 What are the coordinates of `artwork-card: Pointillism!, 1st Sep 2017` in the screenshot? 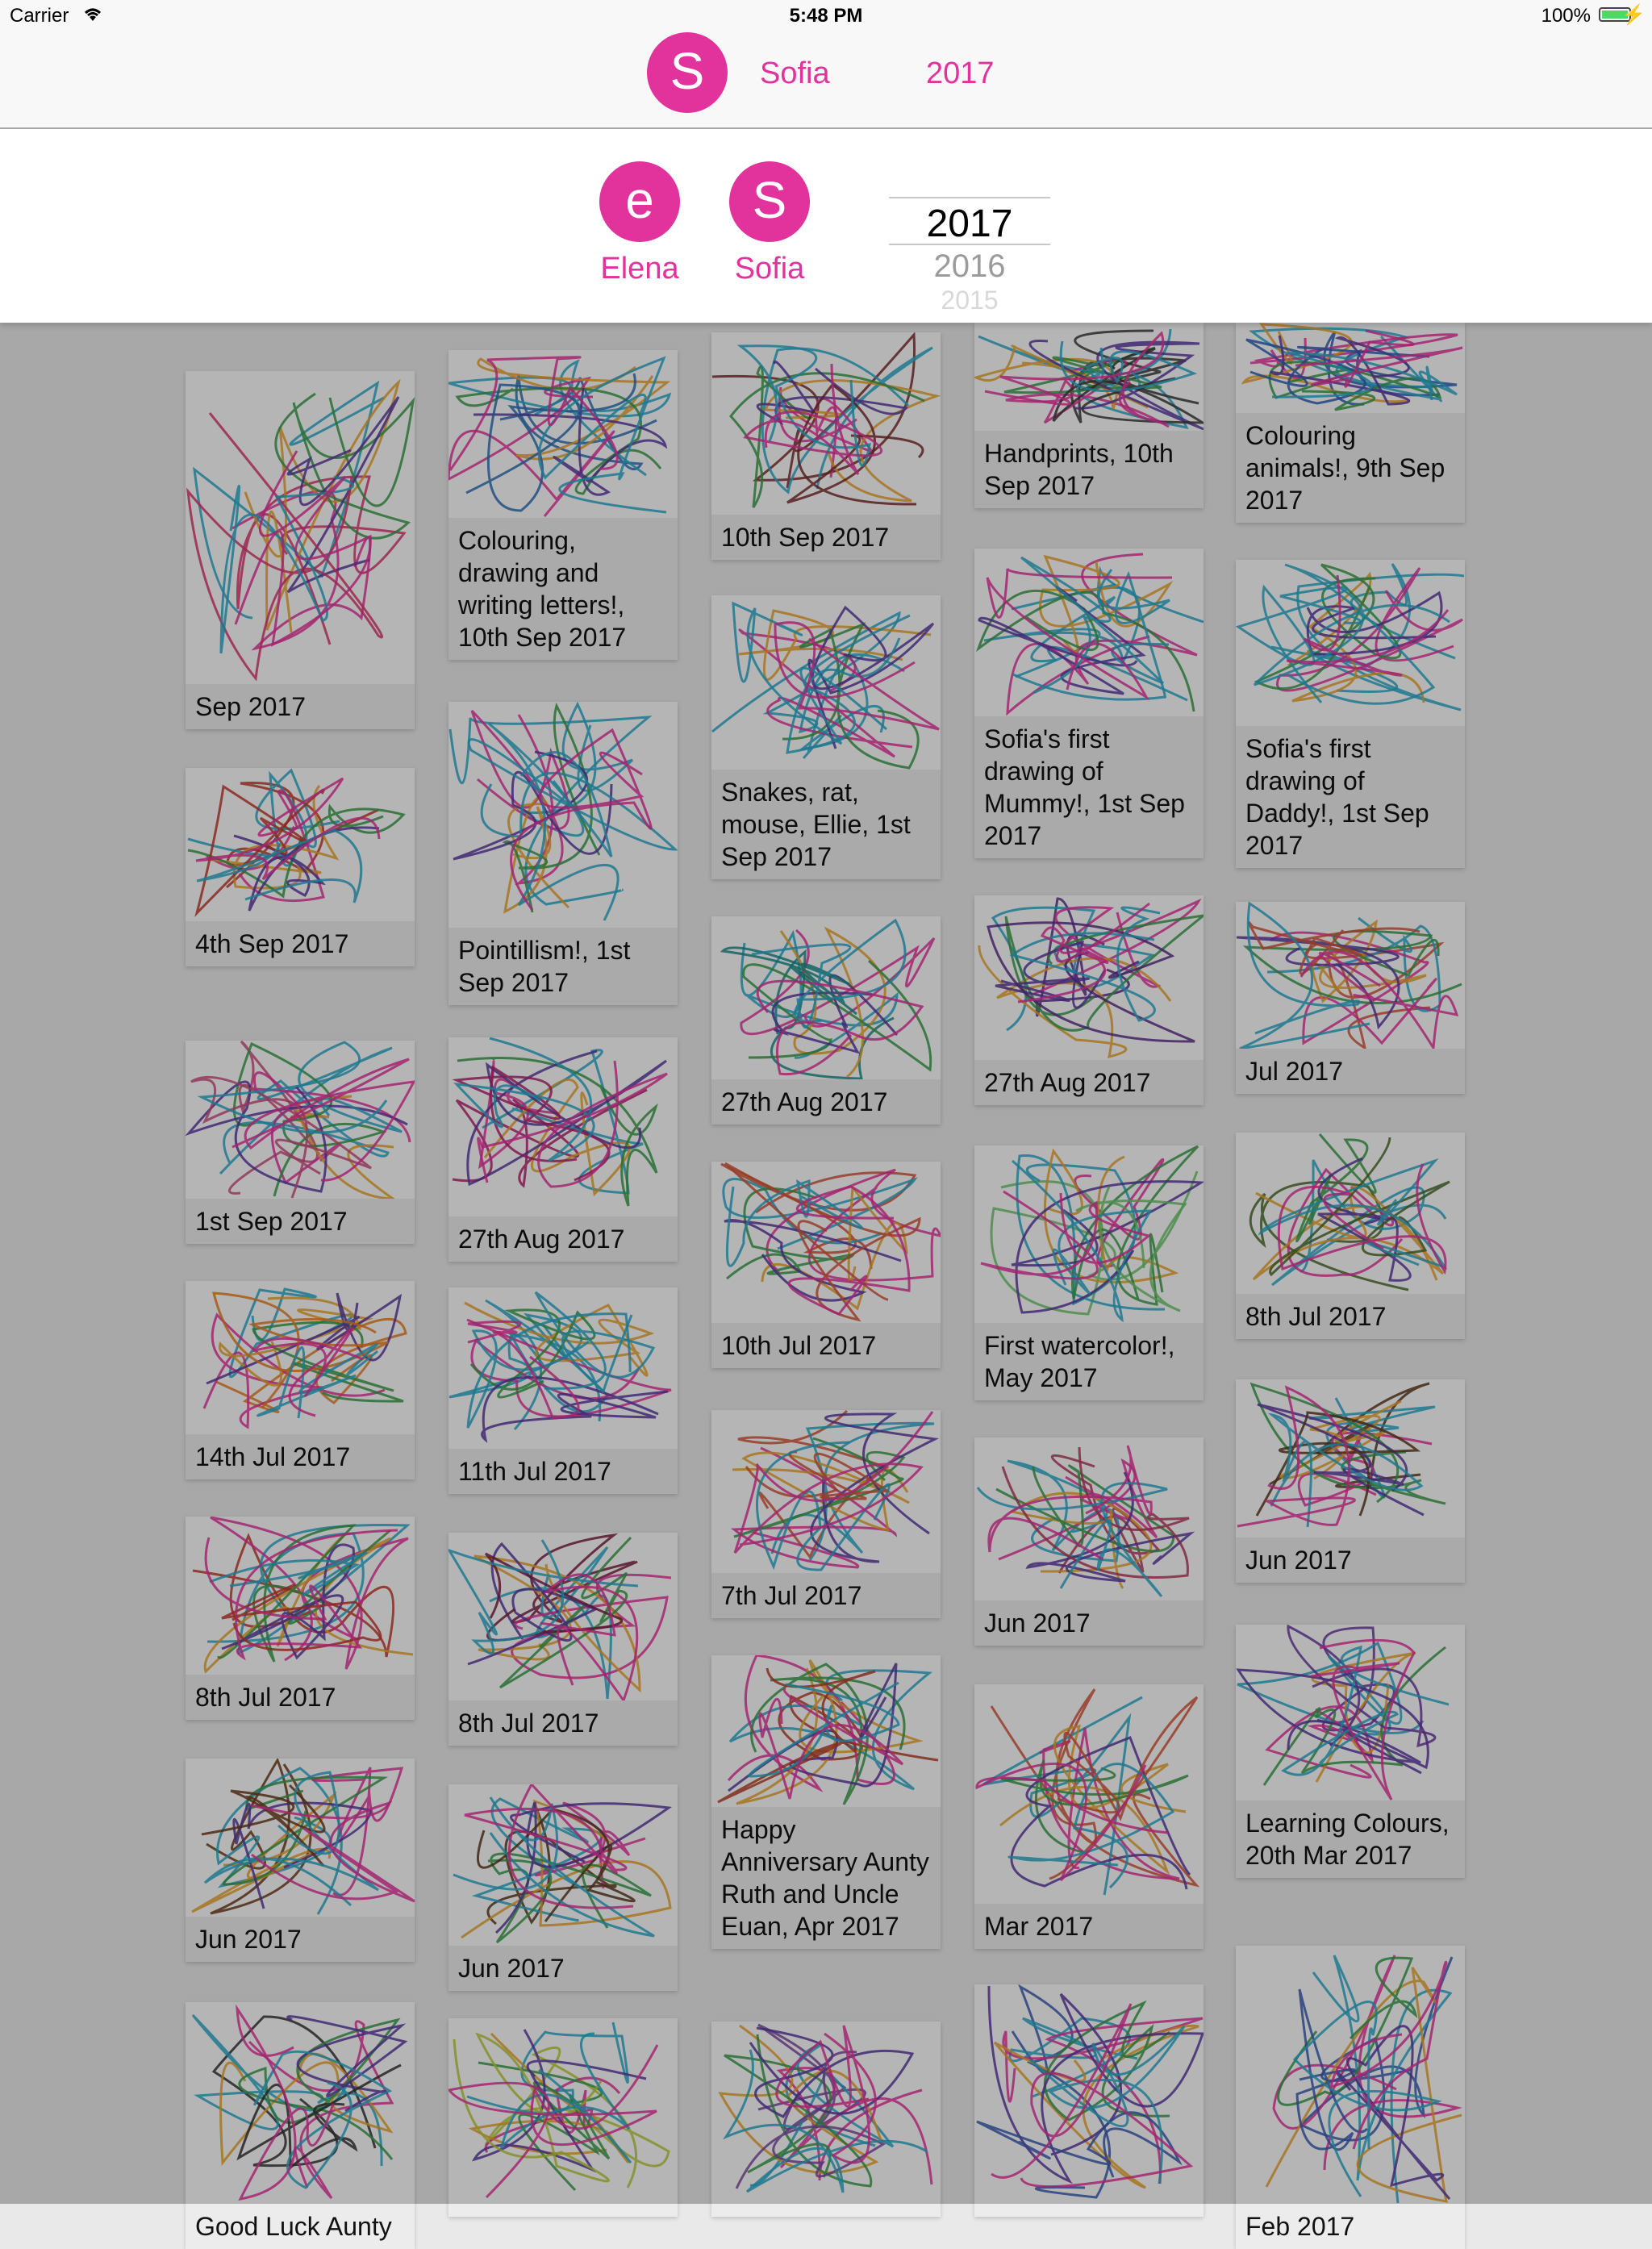 It's located at (563, 853).